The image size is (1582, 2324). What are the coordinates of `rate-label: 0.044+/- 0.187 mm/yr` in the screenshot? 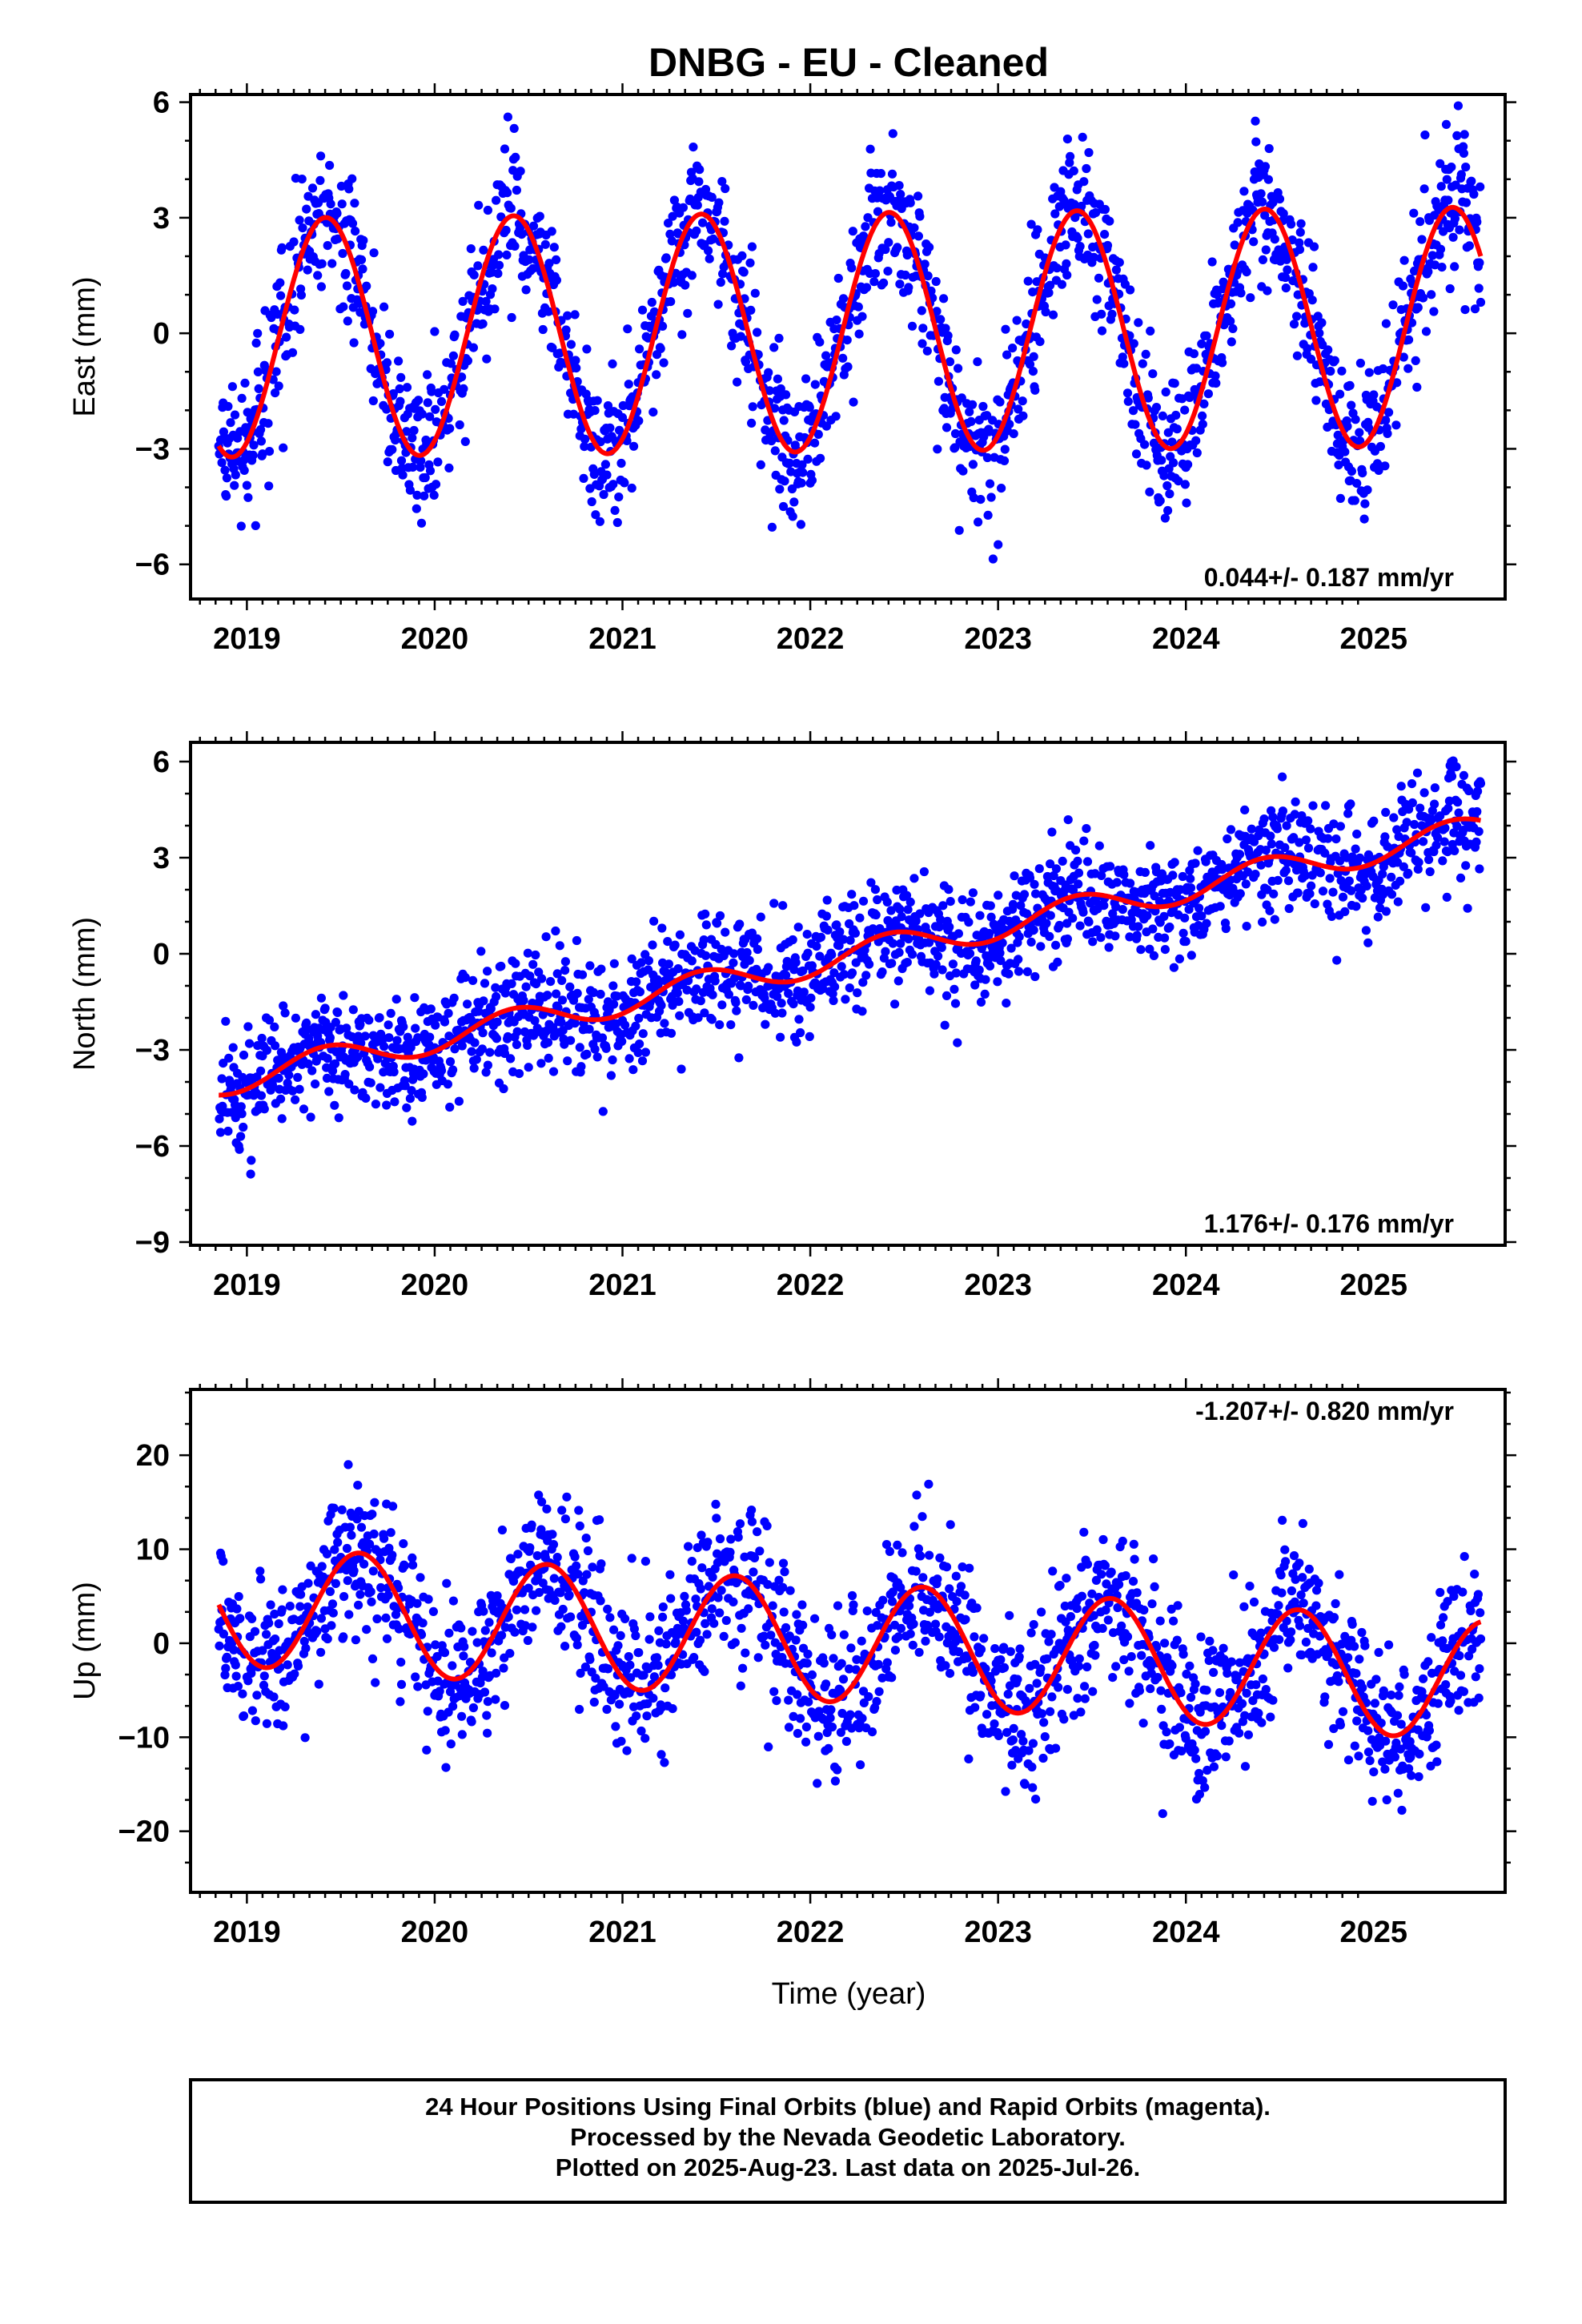 It's located at (1329, 577).